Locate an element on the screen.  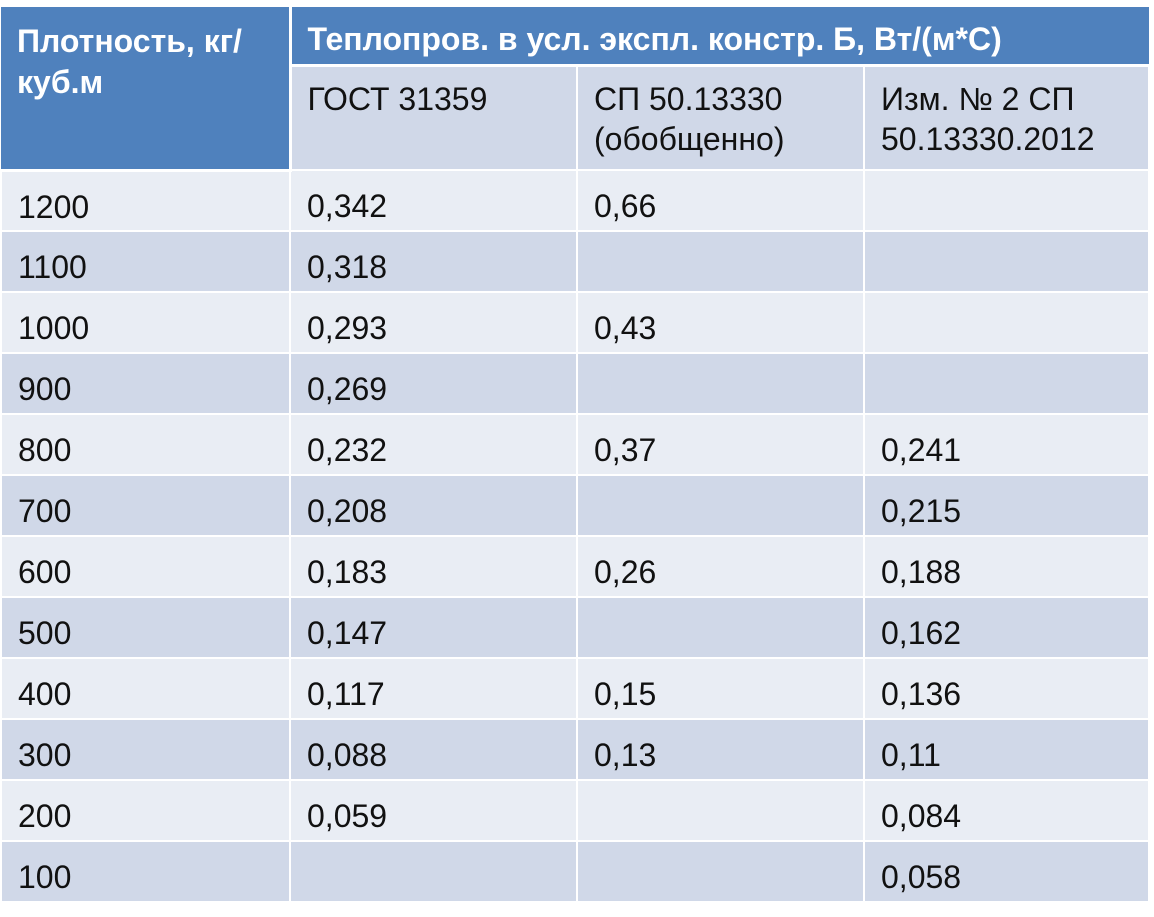
sp-cell: 0,13 is located at coordinates (720, 749).